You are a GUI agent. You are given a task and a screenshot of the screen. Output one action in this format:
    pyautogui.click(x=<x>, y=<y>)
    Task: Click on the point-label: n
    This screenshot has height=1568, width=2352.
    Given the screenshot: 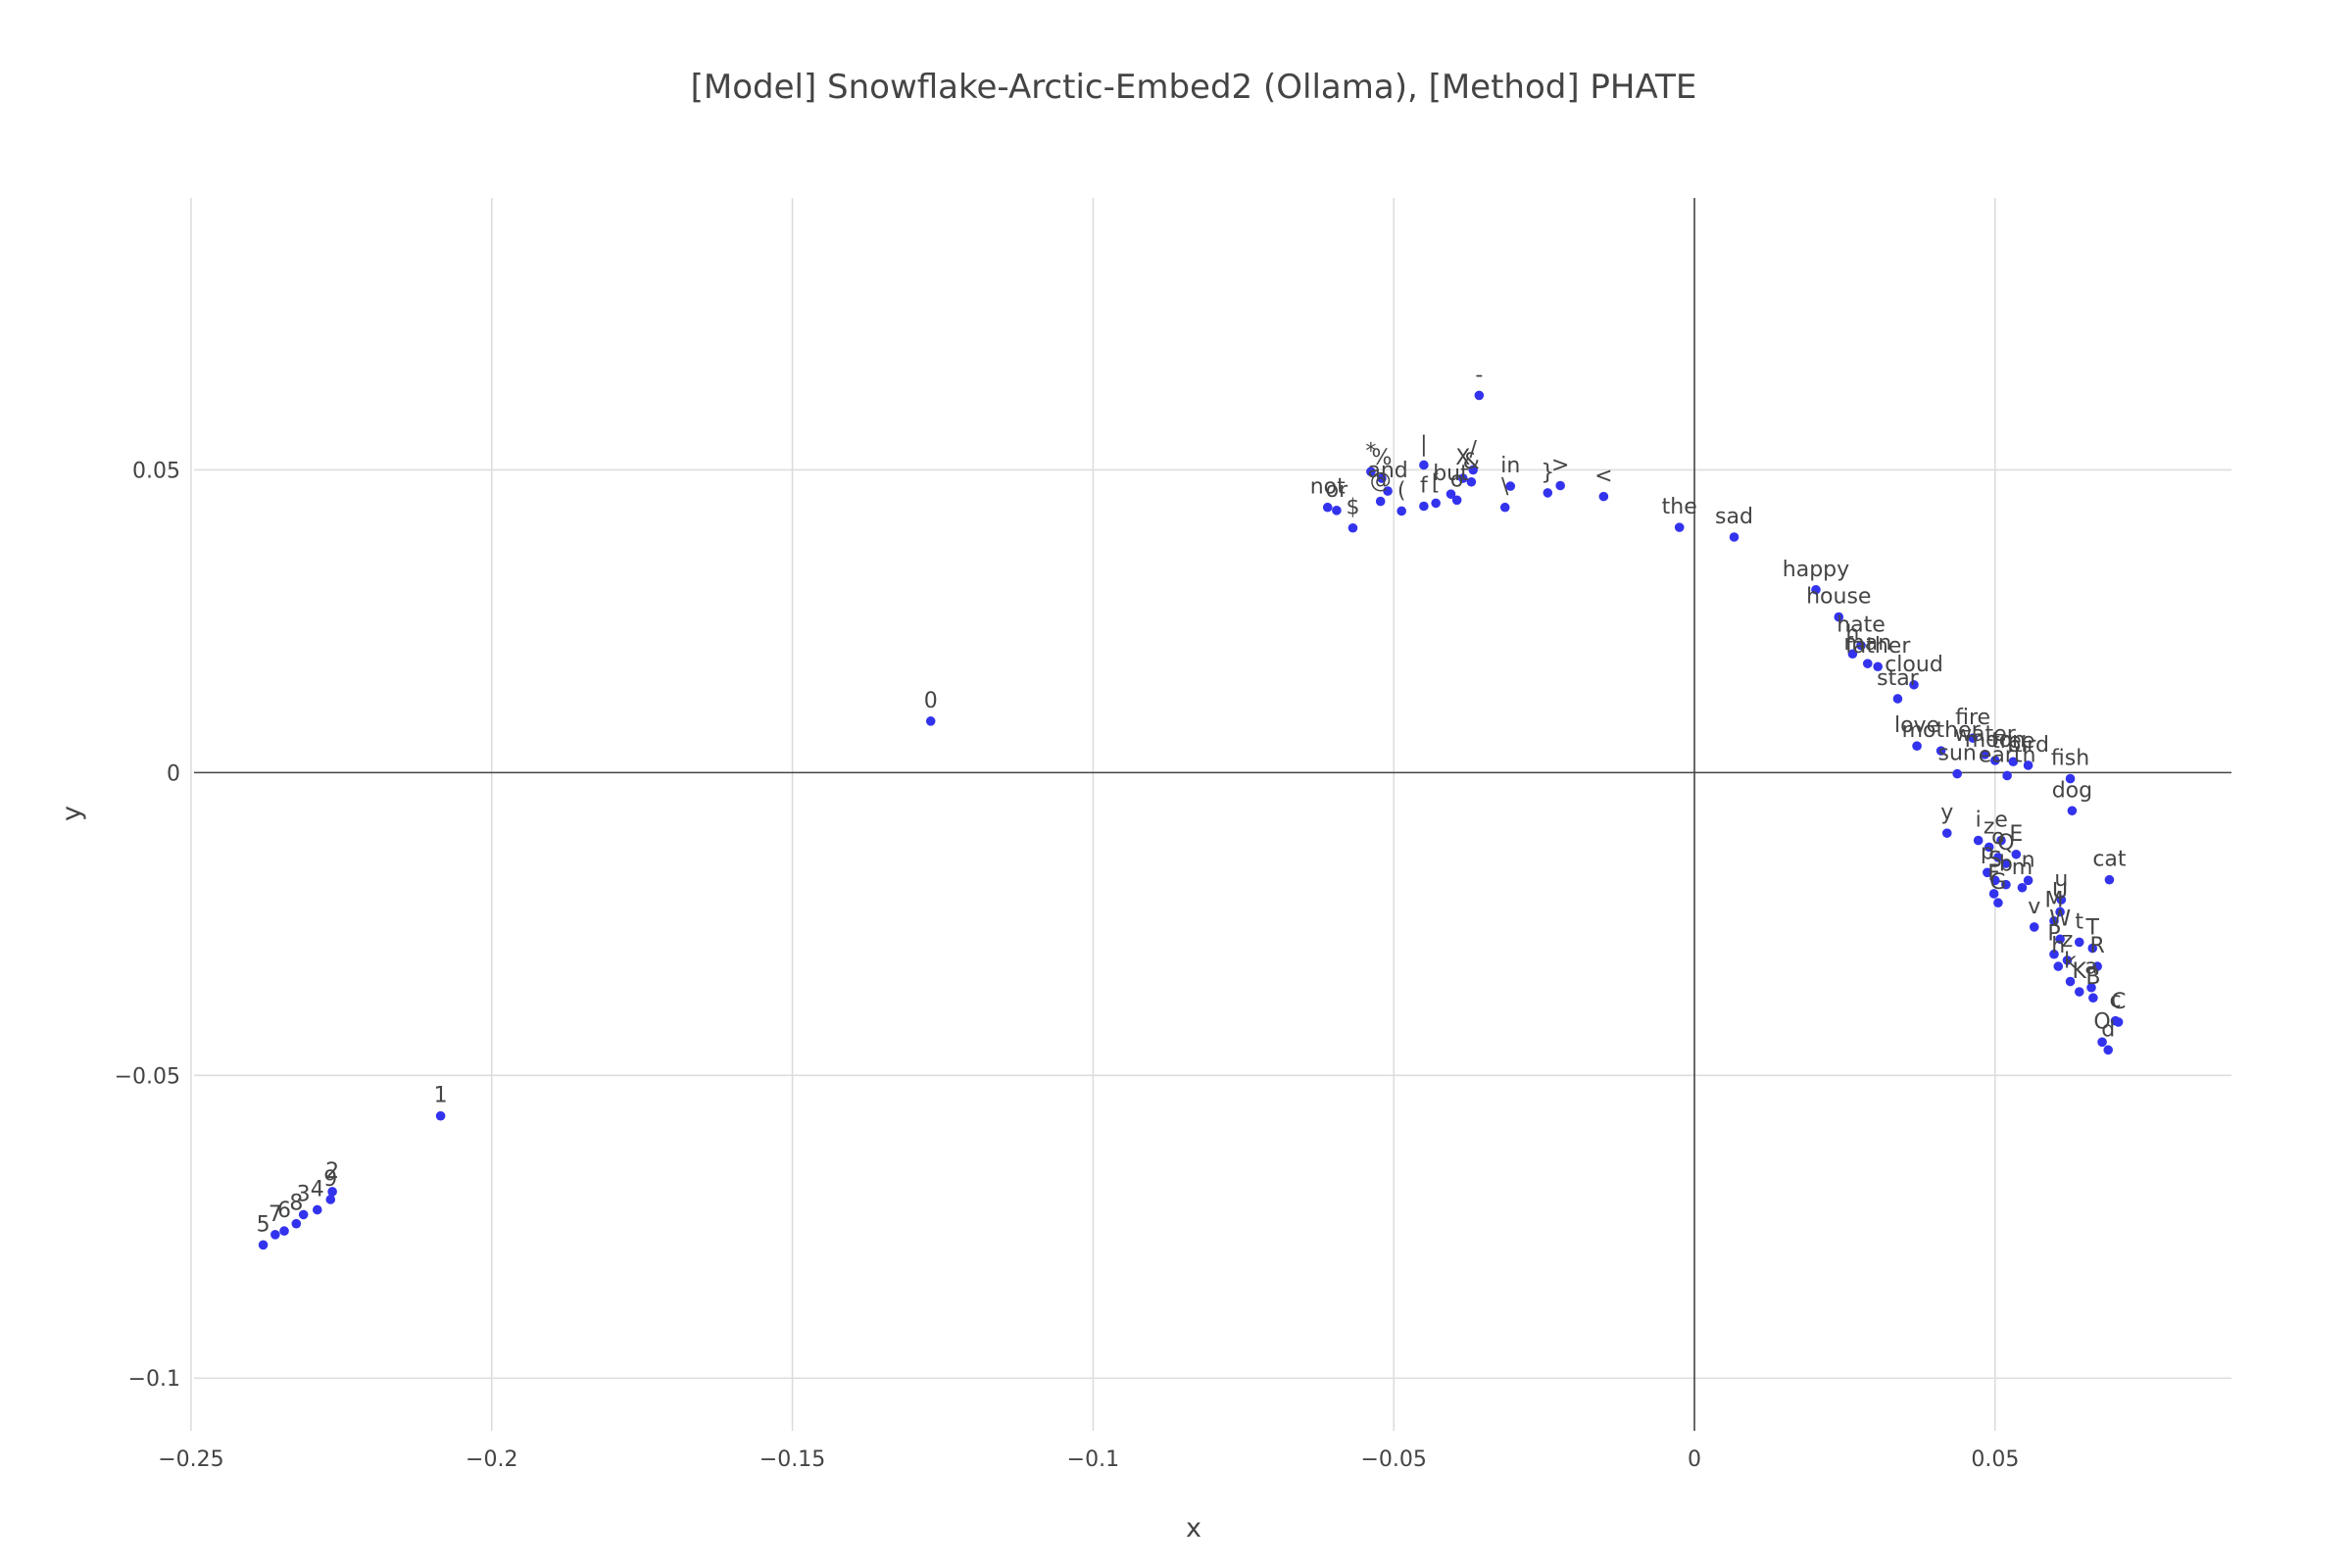 What is the action you would take?
    pyautogui.click(x=2029, y=860)
    